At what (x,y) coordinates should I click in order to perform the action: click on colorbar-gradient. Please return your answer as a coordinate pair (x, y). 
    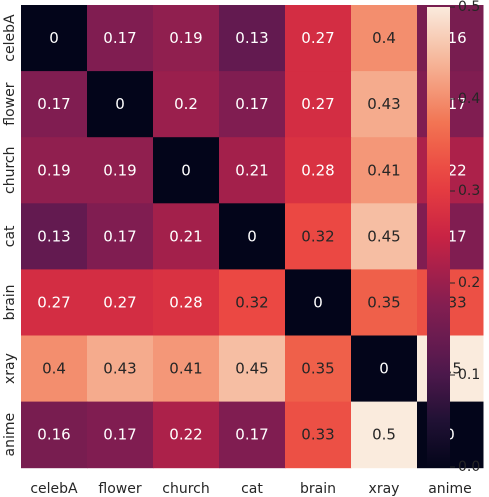
    Looking at the image, I should click on (438, 237).